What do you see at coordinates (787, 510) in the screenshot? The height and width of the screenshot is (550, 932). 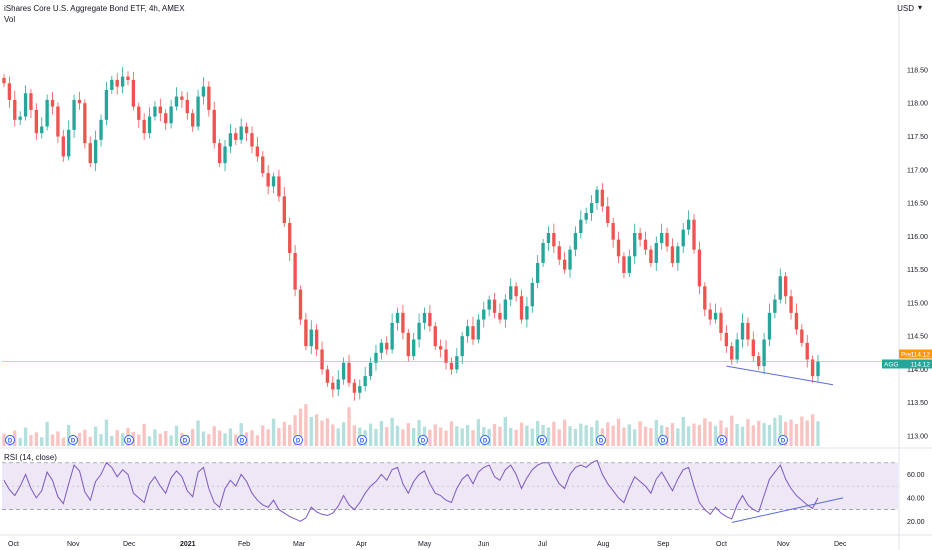 I see `rsi-trendline` at bounding box center [787, 510].